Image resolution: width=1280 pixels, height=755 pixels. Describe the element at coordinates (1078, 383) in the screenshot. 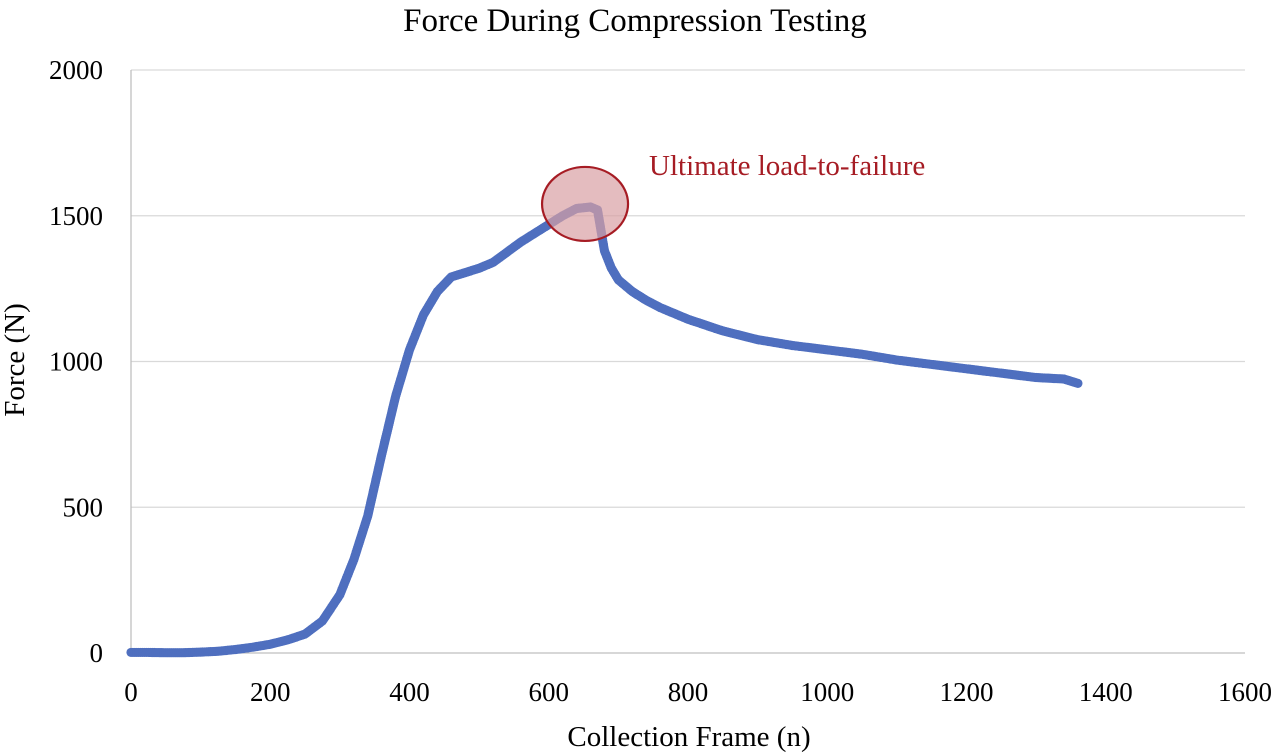

I see `data-point` at that location.